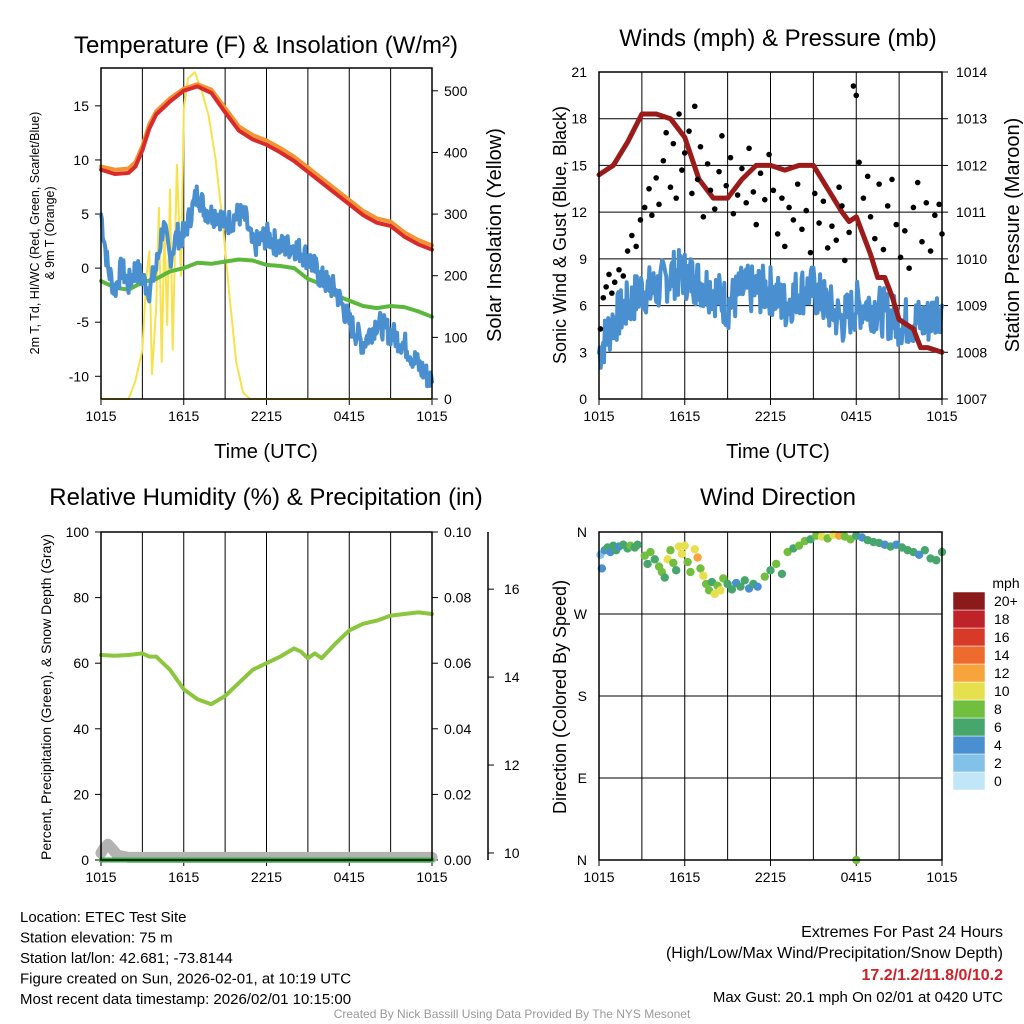 The image size is (1024, 1024). What do you see at coordinates (266, 452) in the screenshot?
I see `x-axis-title: Time (UTC)` at bounding box center [266, 452].